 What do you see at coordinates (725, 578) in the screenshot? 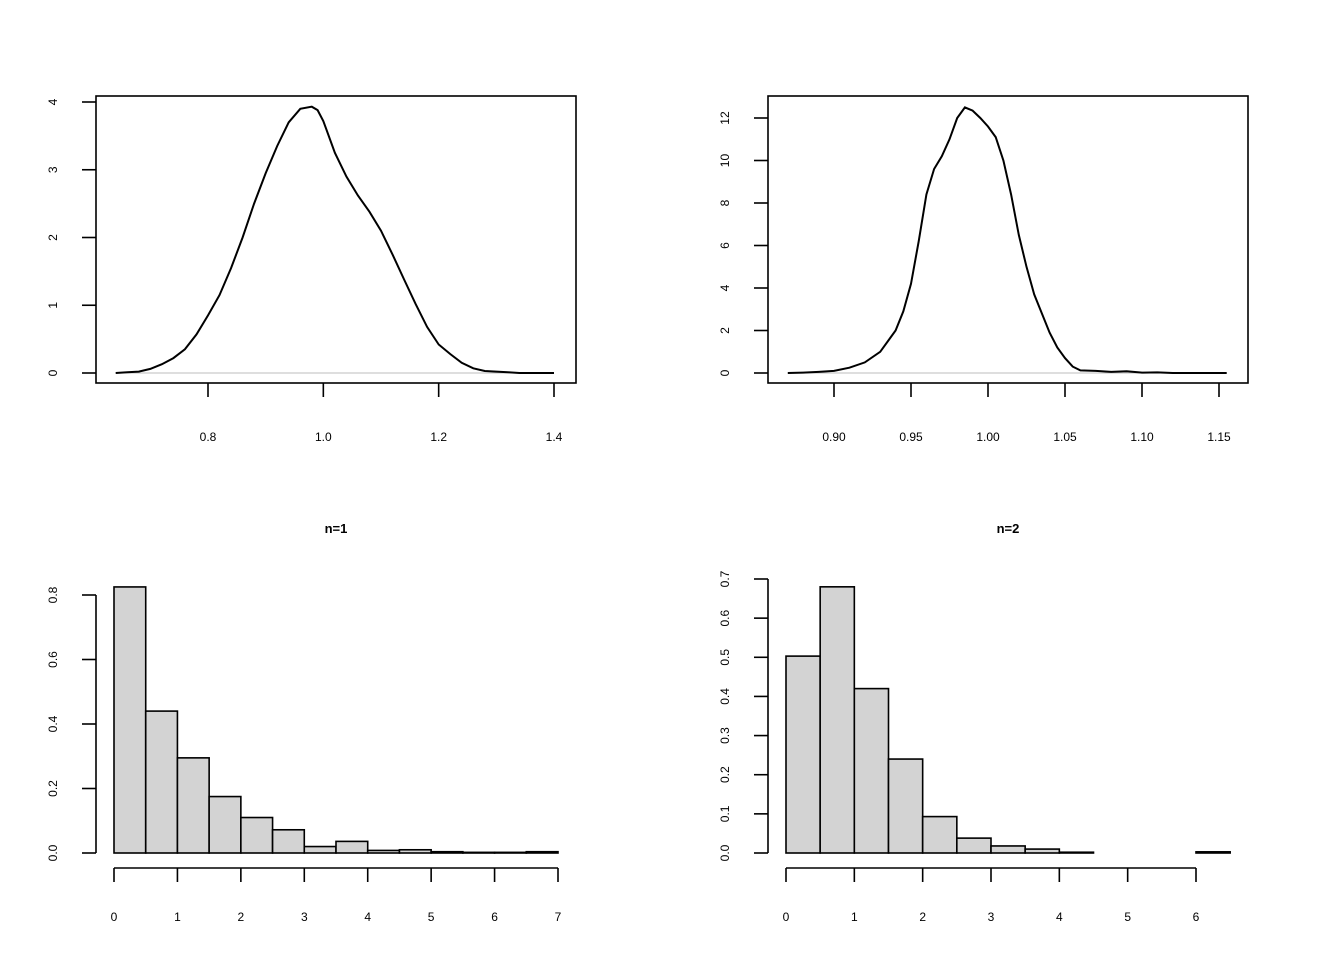
I see `y-tick-label: 0.7` at bounding box center [725, 578].